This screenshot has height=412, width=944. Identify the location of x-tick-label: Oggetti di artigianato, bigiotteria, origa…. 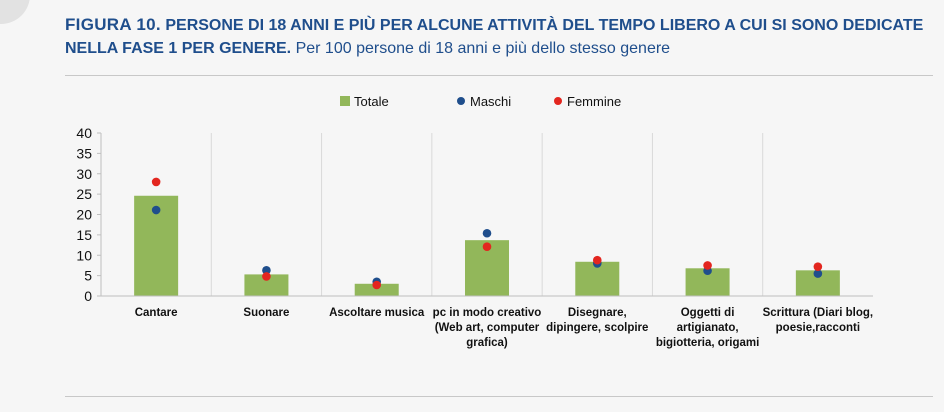
(708, 328).